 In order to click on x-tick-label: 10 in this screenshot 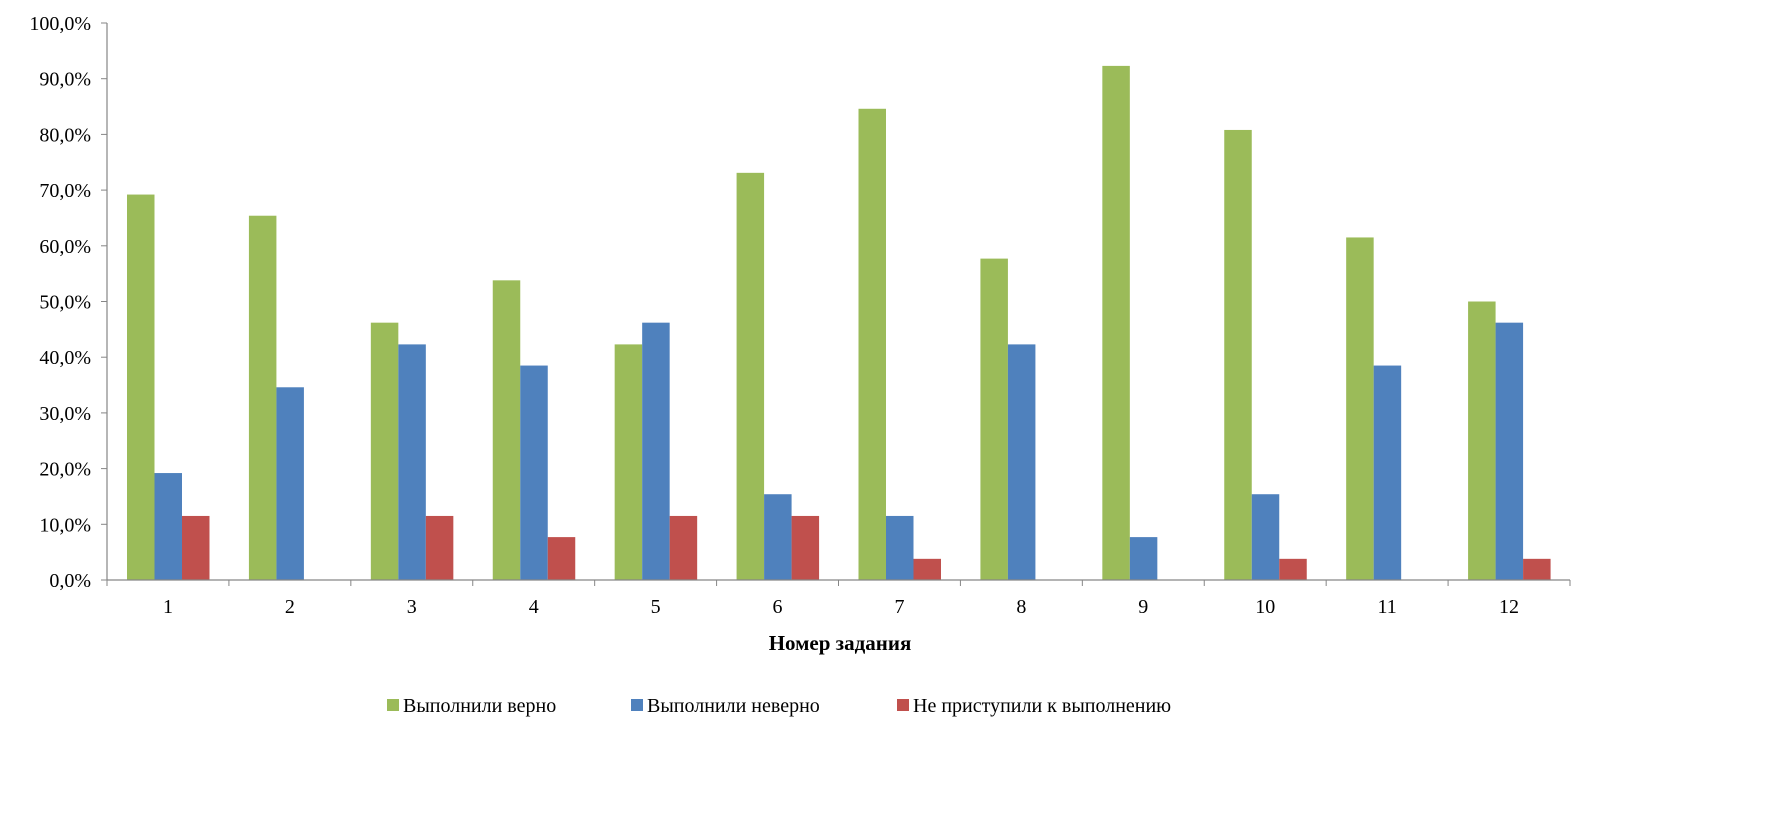, I will do `click(1265, 607)`.